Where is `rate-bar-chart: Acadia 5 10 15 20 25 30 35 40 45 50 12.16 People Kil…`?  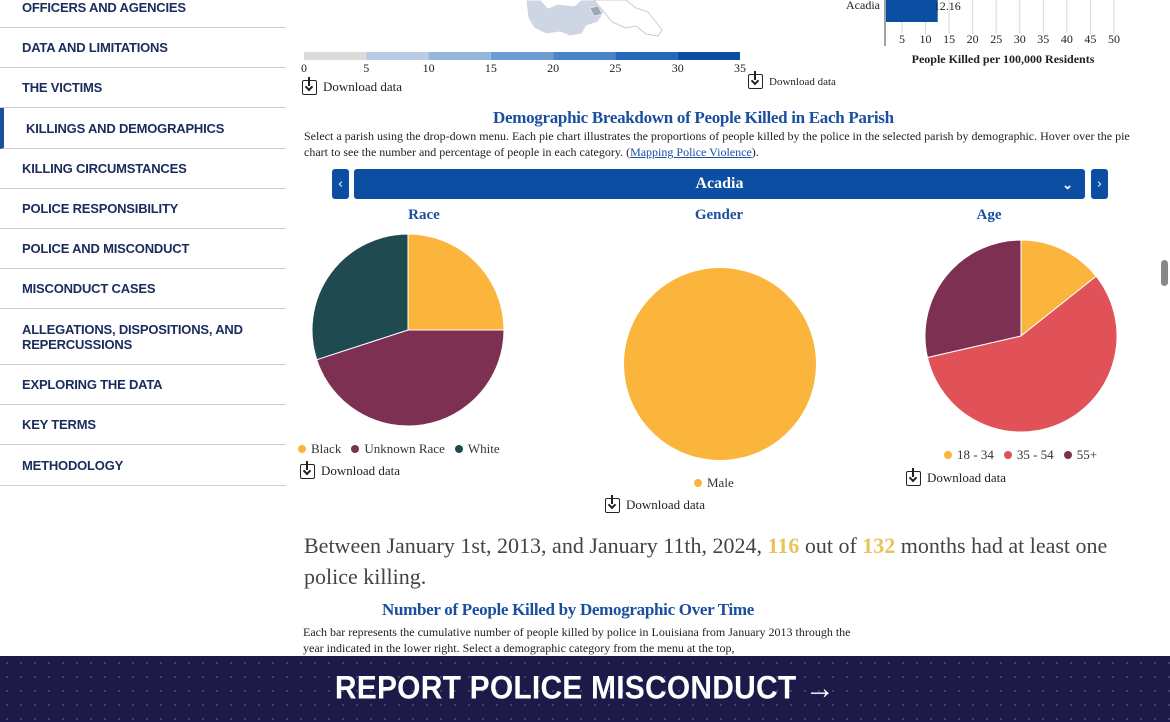 rate-bar-chart: Acadia 5 10 15 20 25 30 35 40 45 50 12.16 People Kil… is located at coordinates (998, 35).